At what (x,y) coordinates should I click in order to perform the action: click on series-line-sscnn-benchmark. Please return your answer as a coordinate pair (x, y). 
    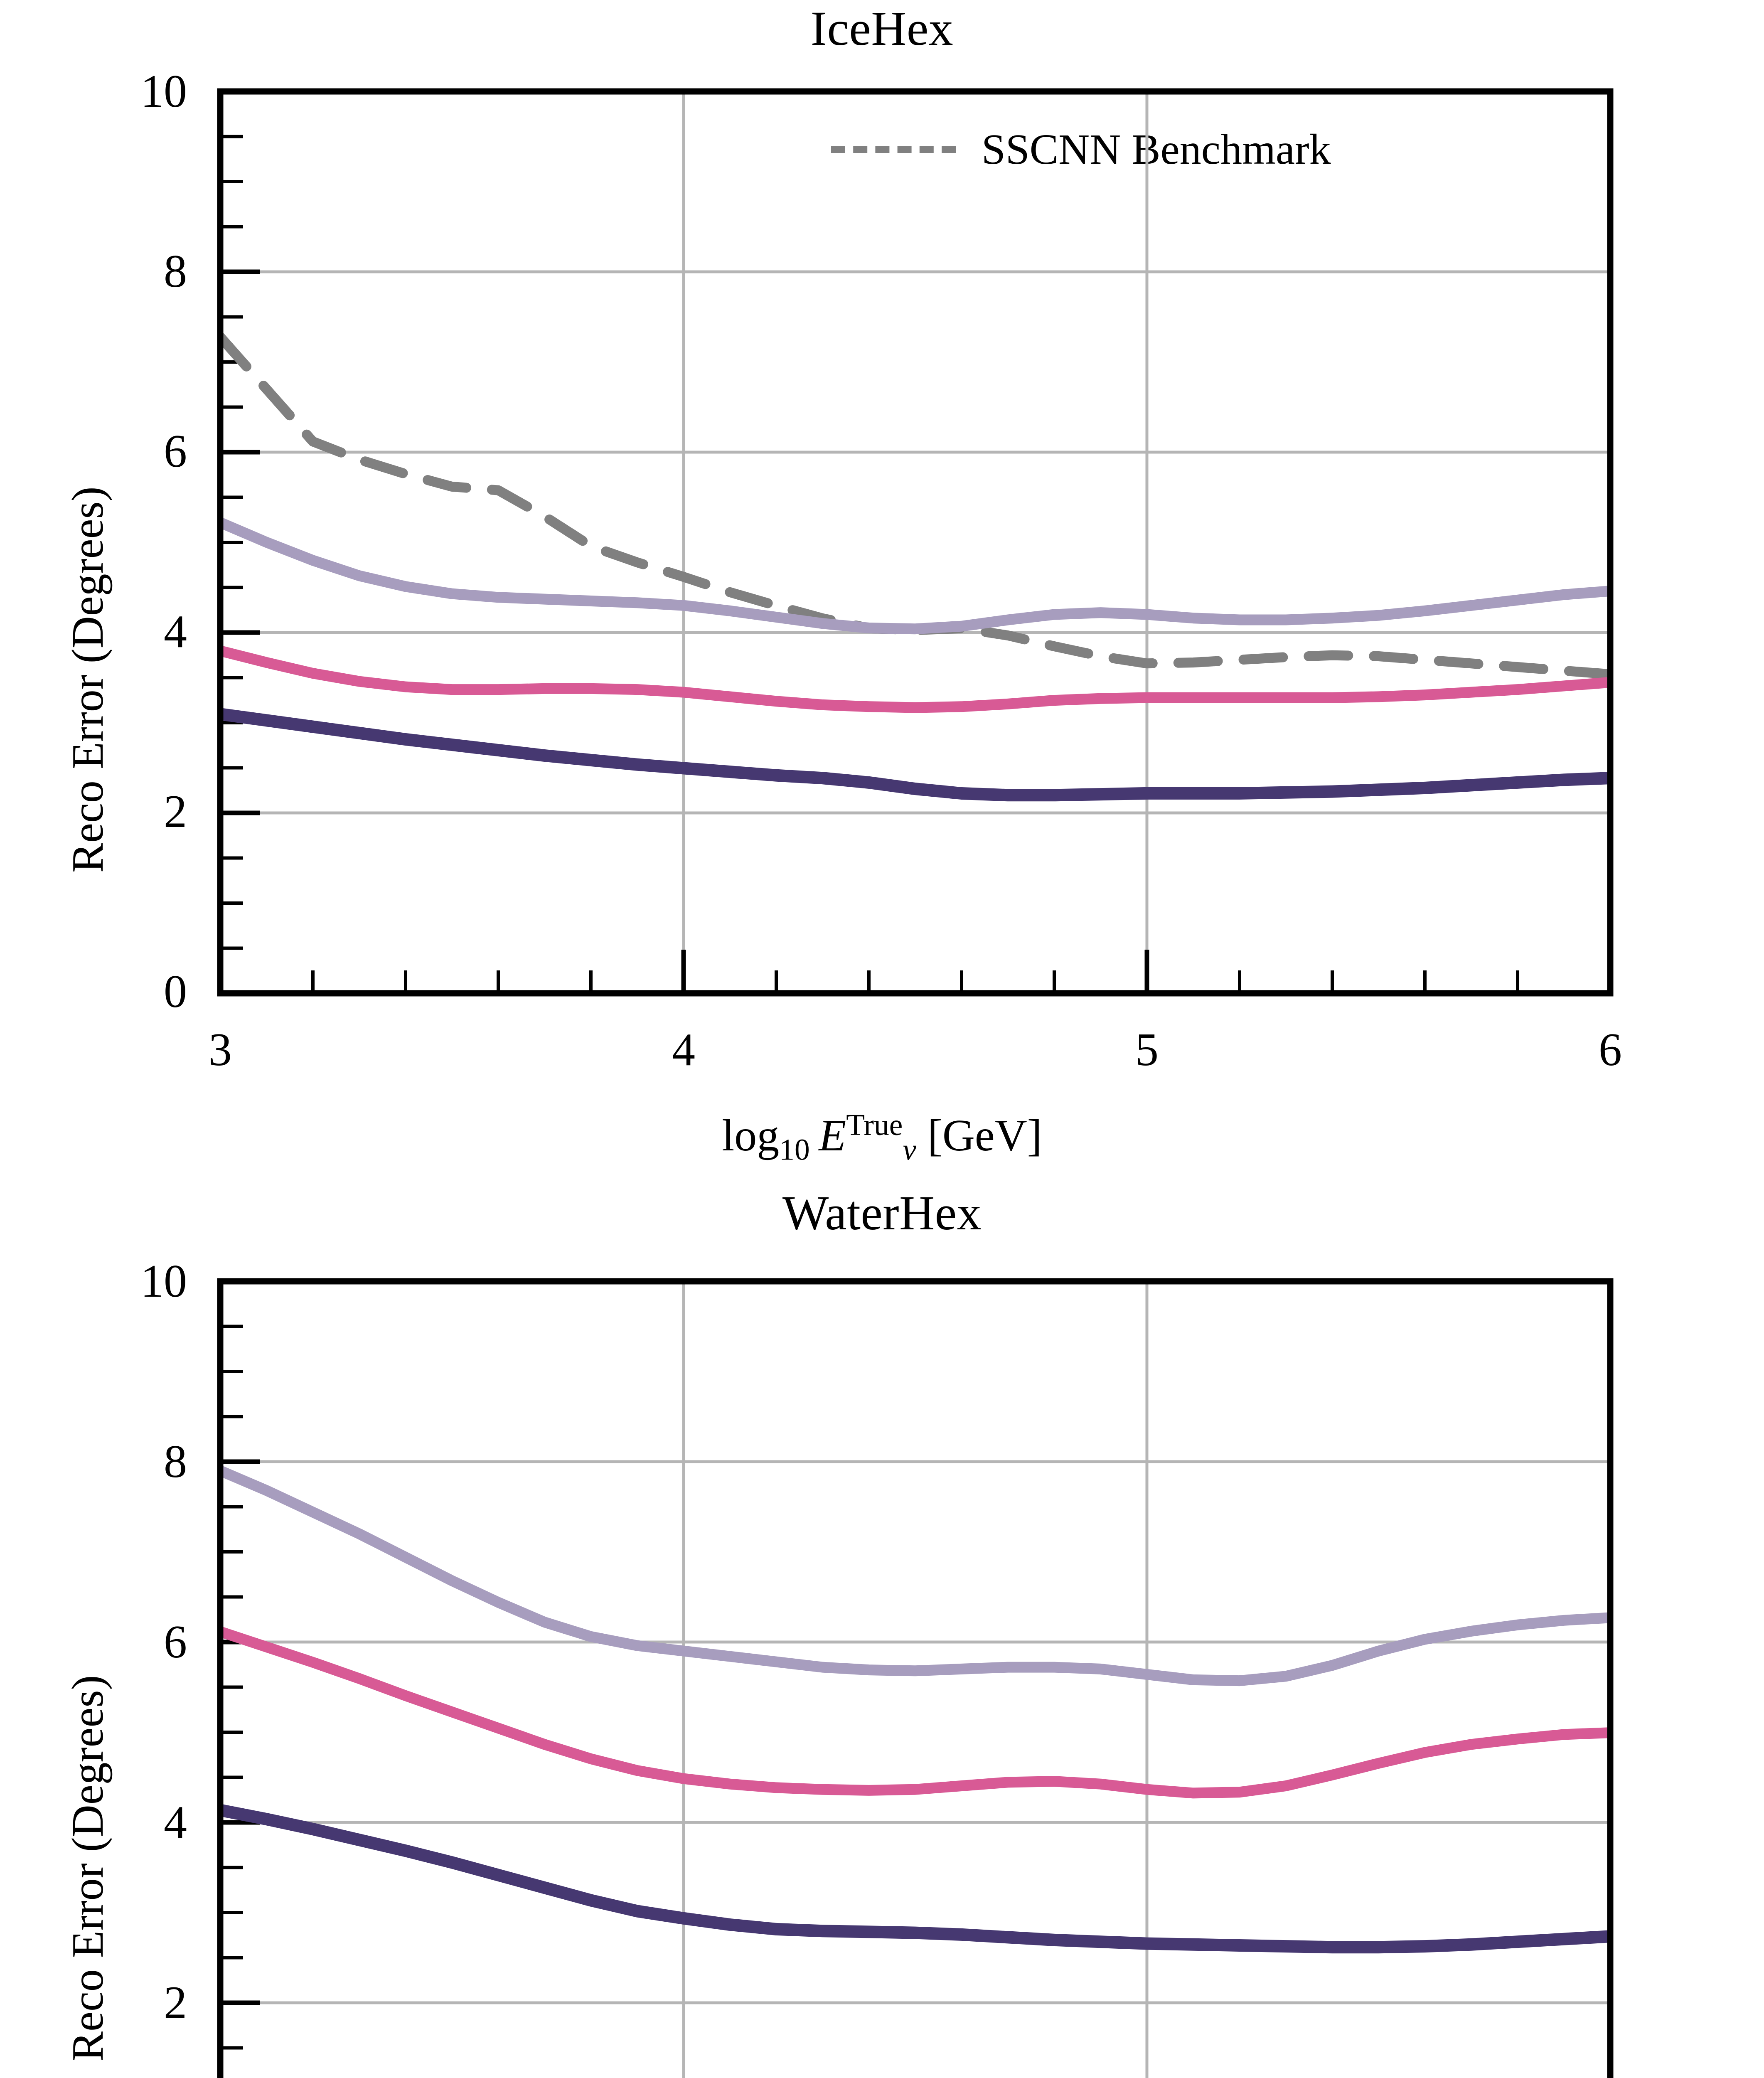
    Looking at the image, I should click on (915, 506).